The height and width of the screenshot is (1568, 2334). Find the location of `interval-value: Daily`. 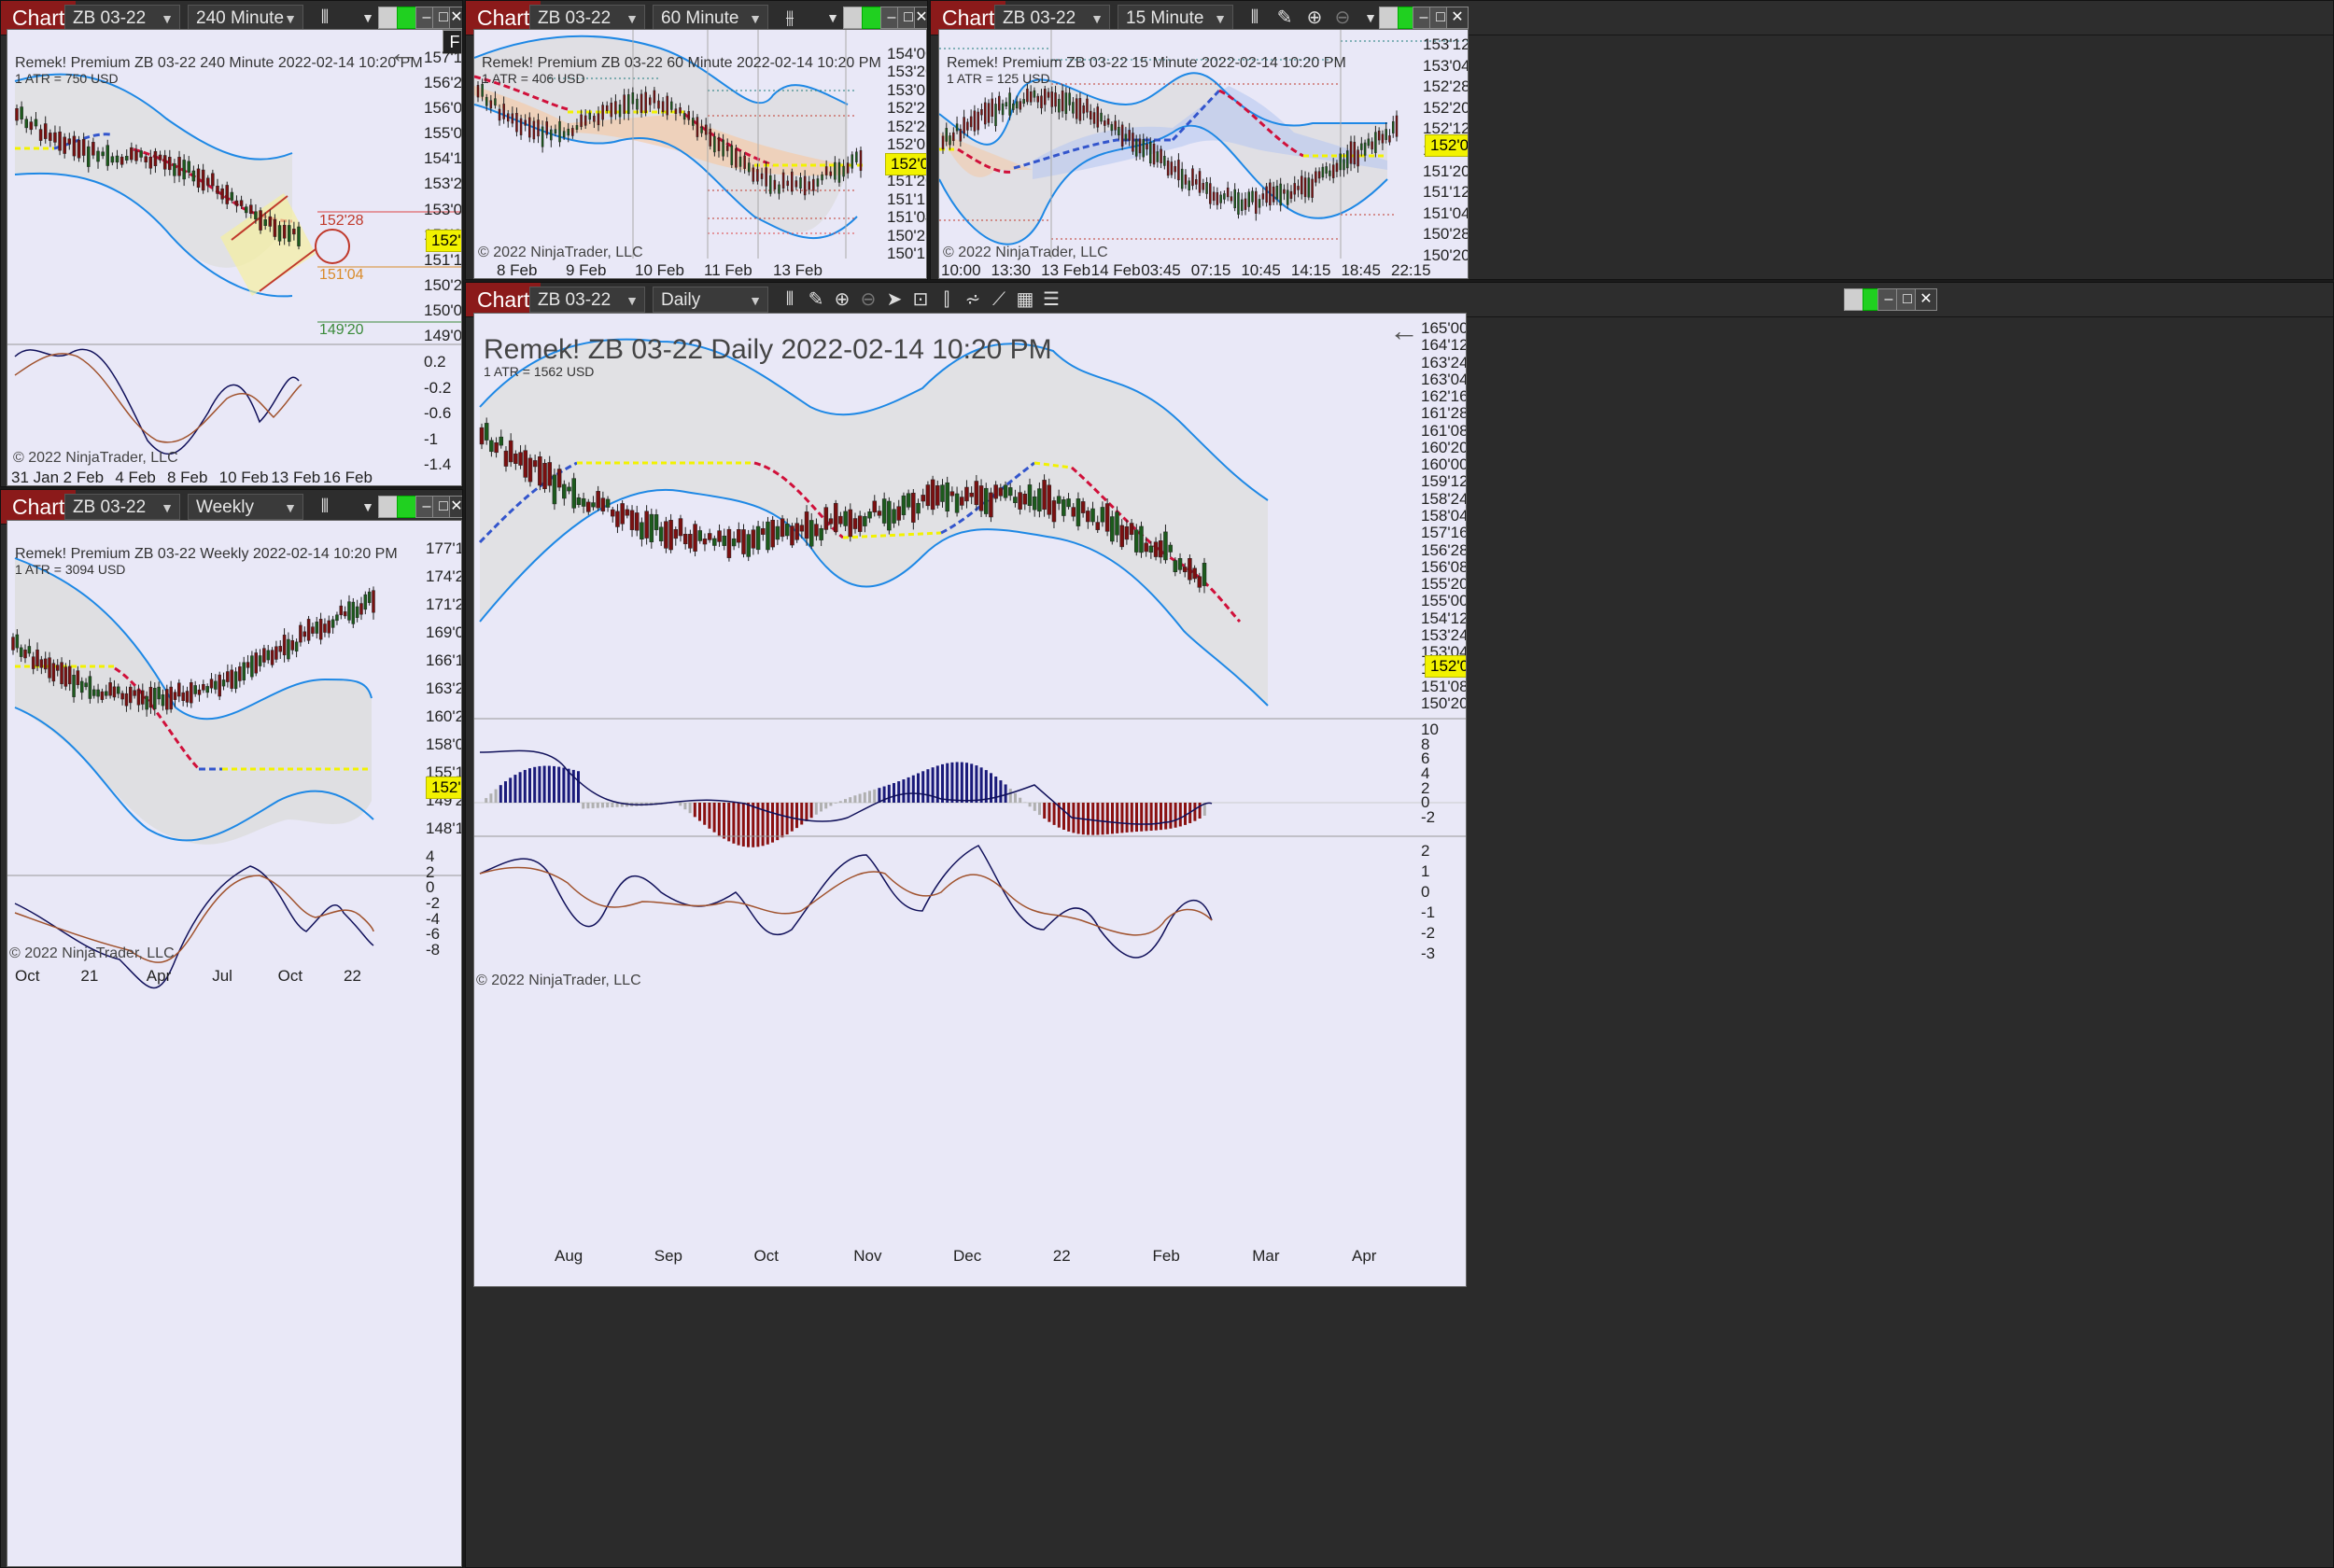

interval-value: Daily is located at coordinates (681, 300).